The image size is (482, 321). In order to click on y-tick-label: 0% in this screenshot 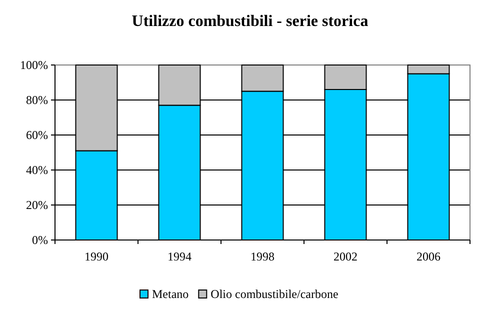, I will do `click(40, 239)`.